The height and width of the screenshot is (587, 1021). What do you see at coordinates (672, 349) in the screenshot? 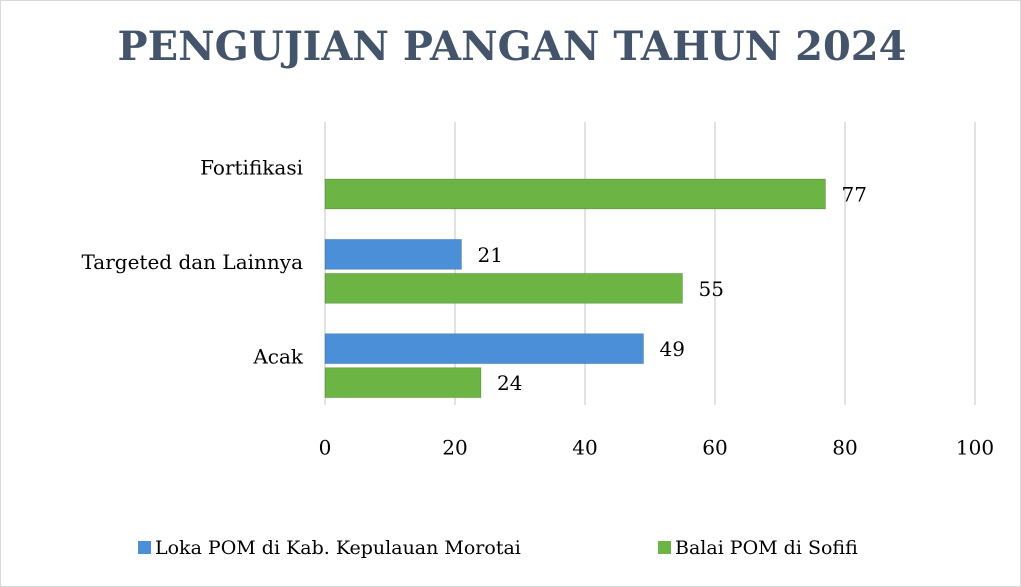
I see `data-label: 49` at bounding box center [672, 349].